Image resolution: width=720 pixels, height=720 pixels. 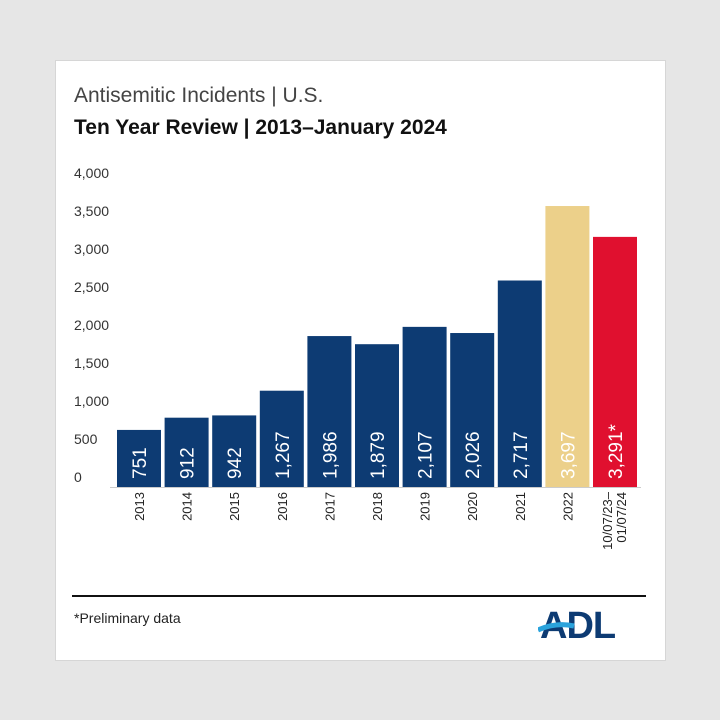 I want to click on x-tick-label: 2017, so click(x=329, y=506).